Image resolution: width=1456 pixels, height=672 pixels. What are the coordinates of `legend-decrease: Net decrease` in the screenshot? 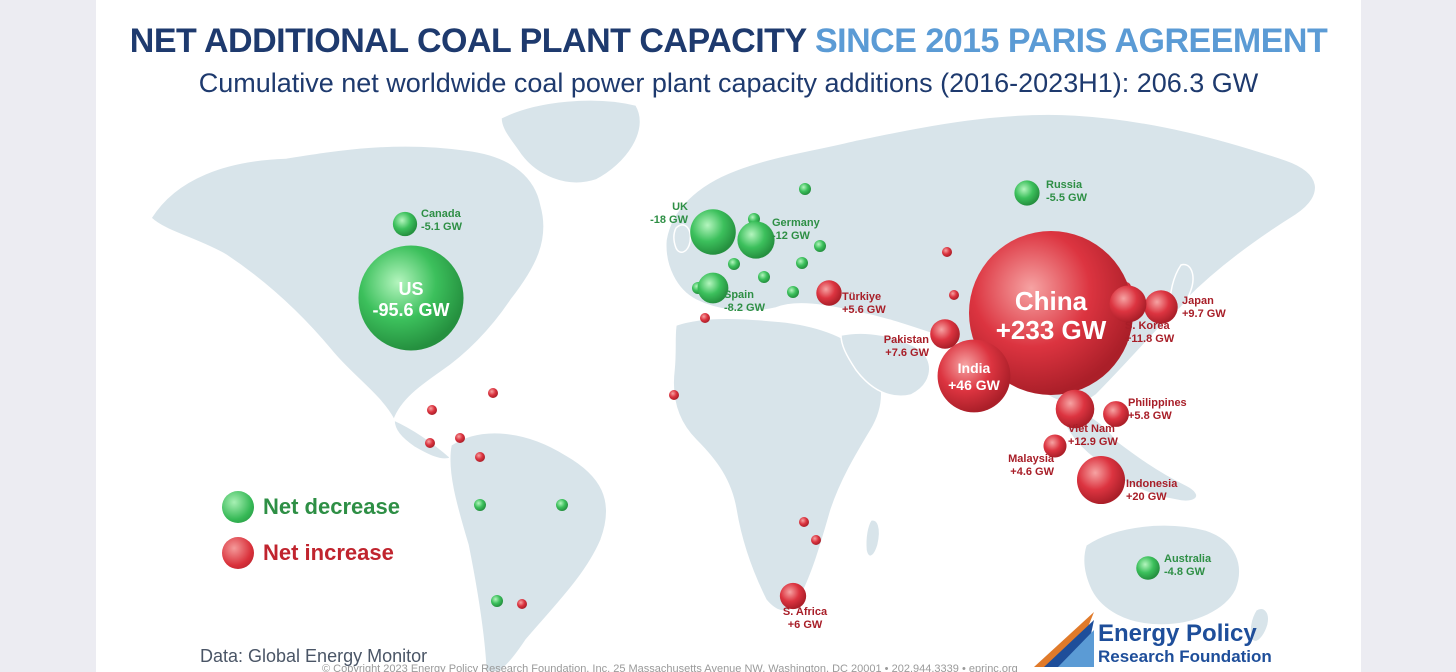 It's located at (311, 507).